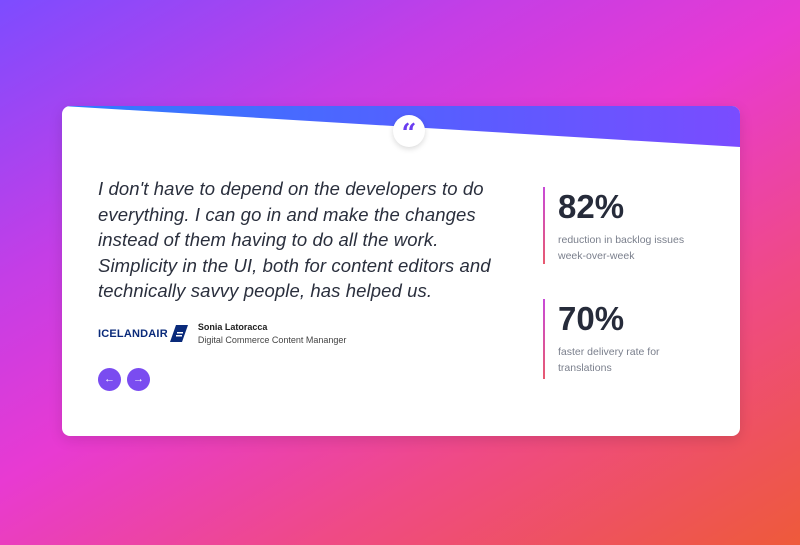  I want to click on author-name: Sonia Latoracca, so click(232, 327).